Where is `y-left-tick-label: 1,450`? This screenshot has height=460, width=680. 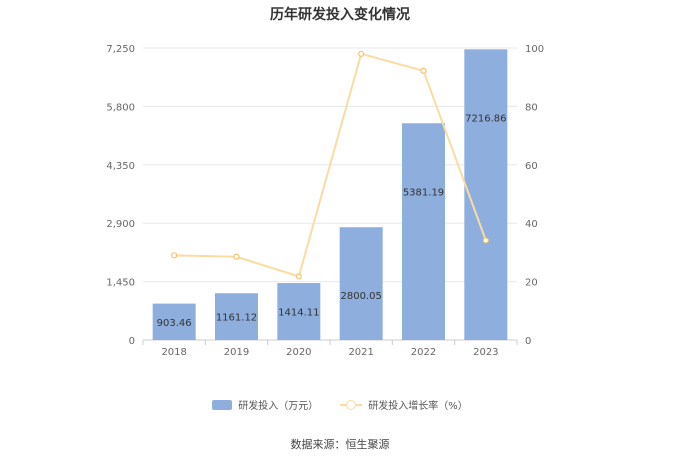 y-left-tick-label: 1,450 is located at coordinates (120, 283).